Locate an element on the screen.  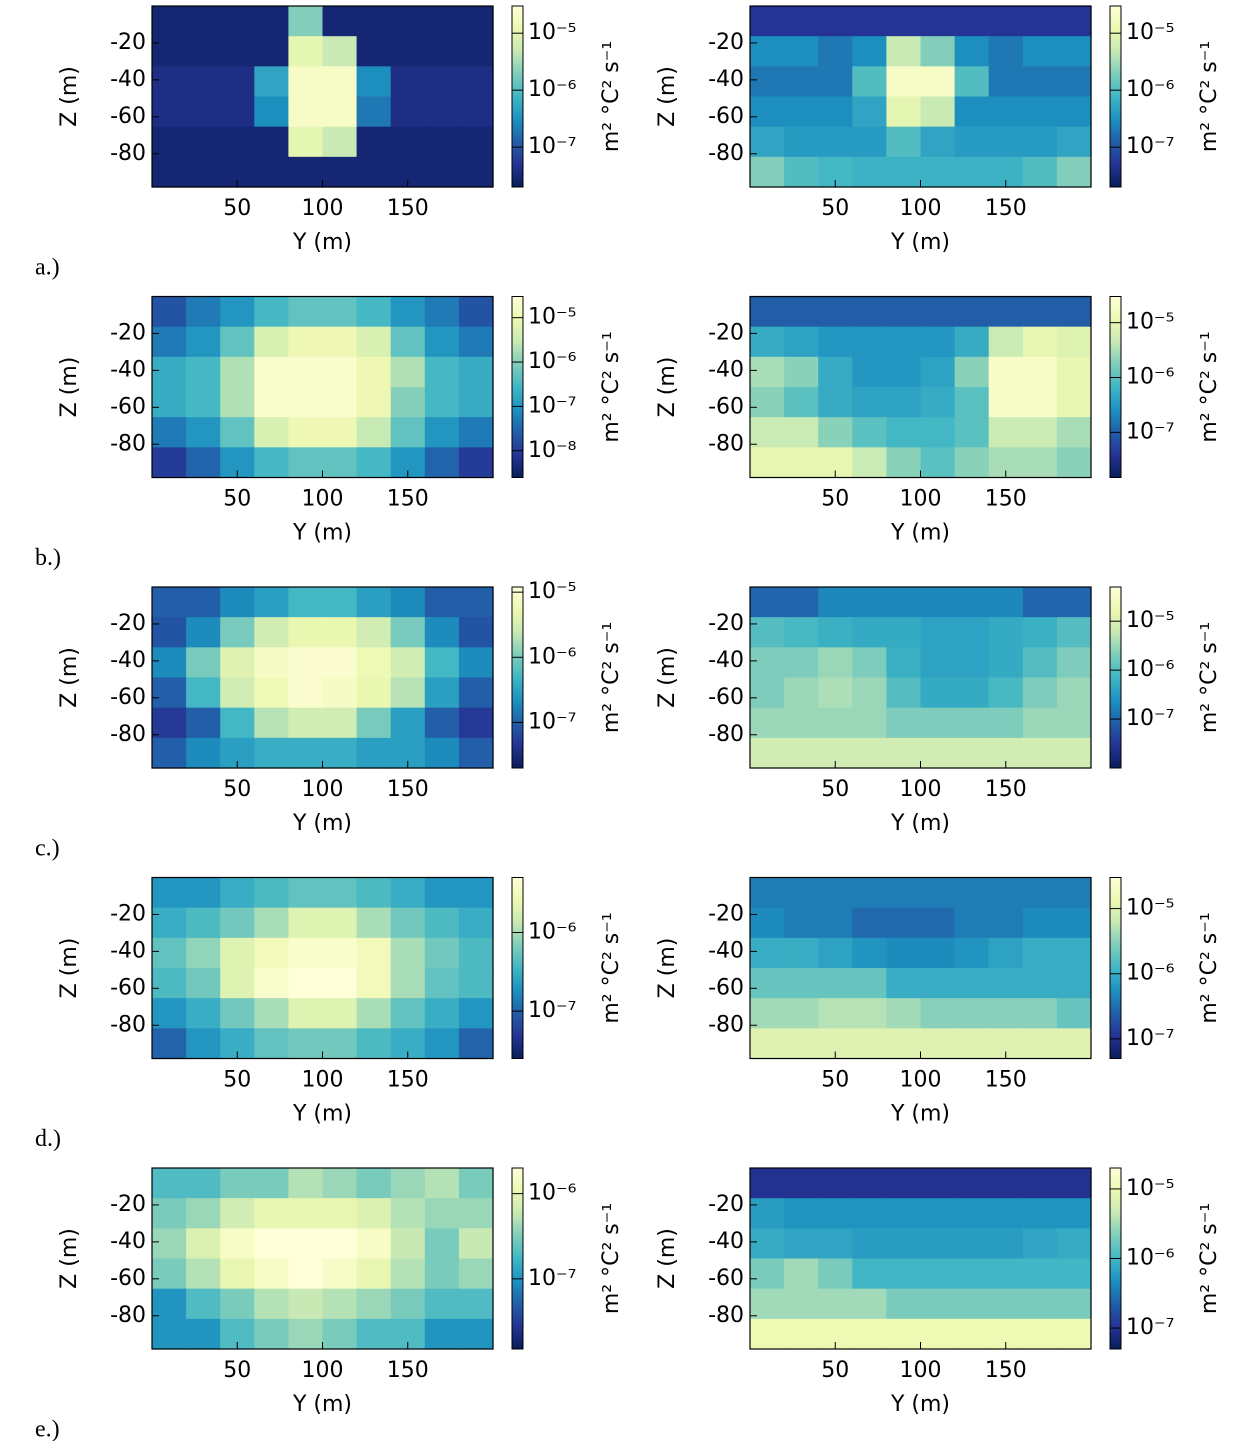
colorbar-tick-label: 10⁻⁶ is located at coordinates (552, 361).